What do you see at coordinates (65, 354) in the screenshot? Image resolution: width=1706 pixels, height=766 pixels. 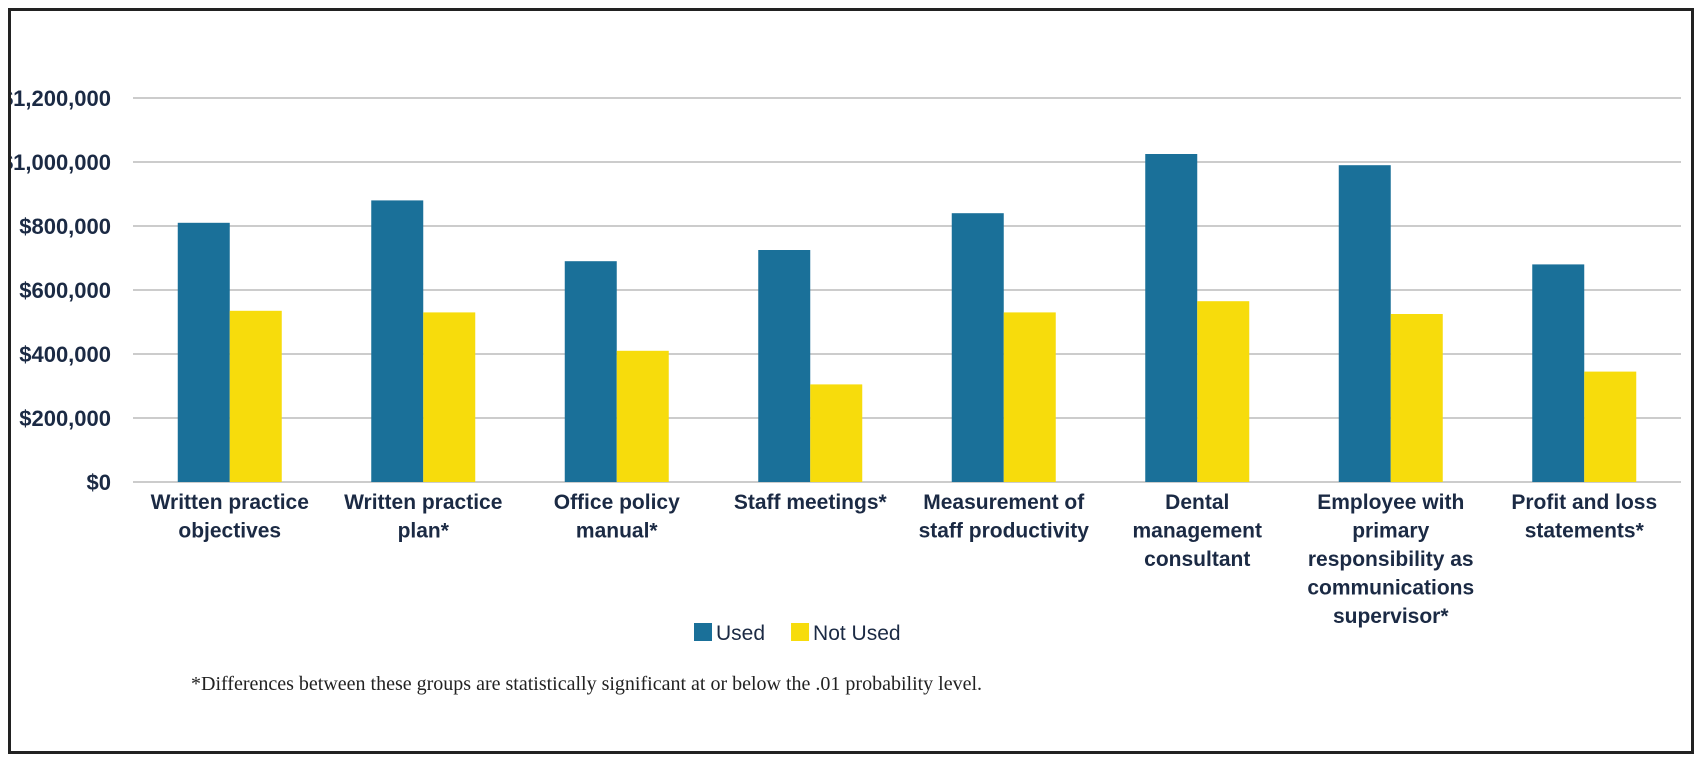 I see `y-tick-label: $400,000` at bounding box center [65, 354].